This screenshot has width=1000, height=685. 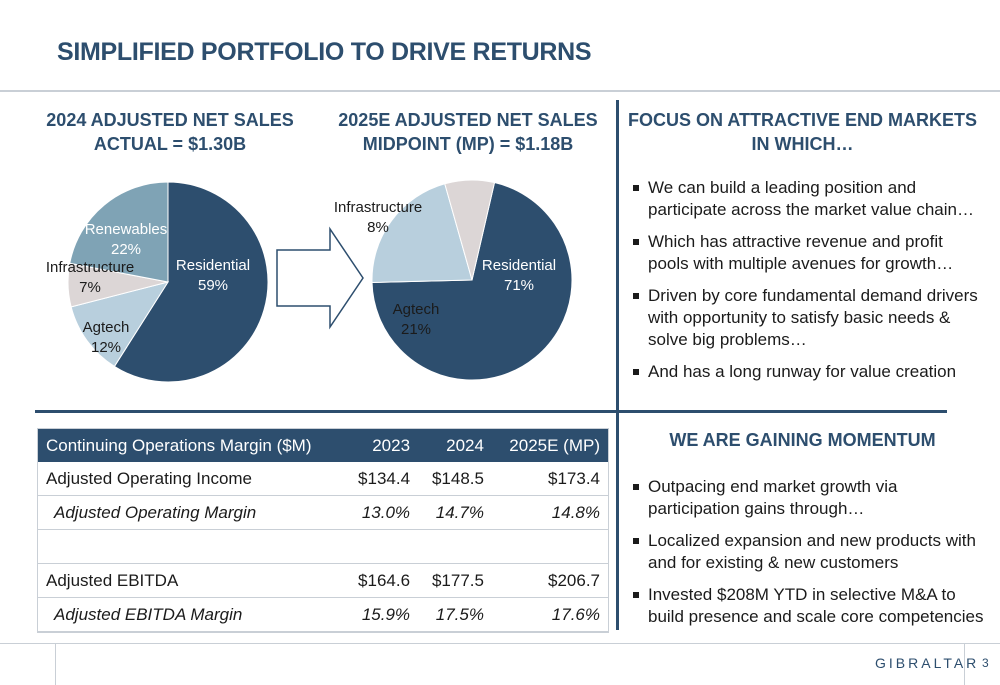 I want to click on vertical-divider, so click(x=617, y=365).